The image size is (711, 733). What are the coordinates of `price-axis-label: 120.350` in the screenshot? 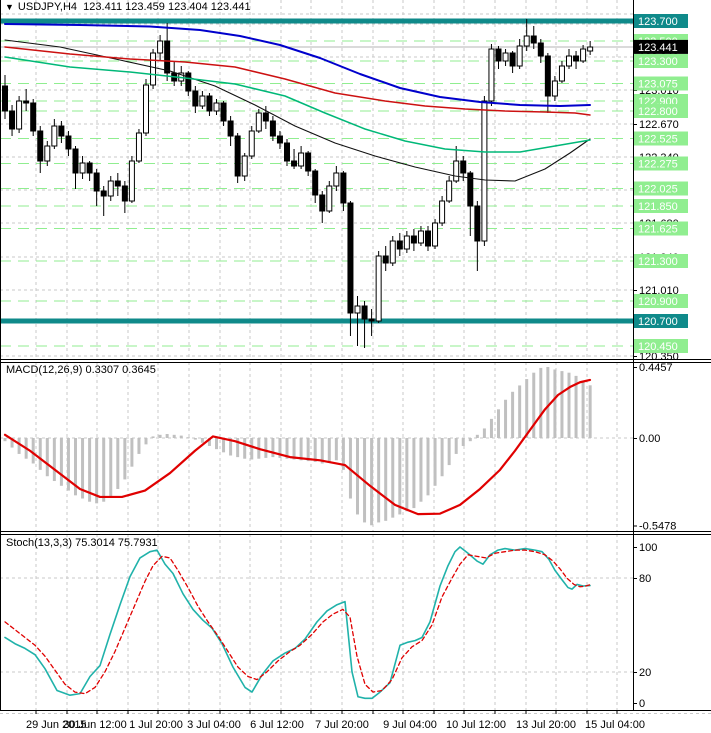 It's located at (659, 357).